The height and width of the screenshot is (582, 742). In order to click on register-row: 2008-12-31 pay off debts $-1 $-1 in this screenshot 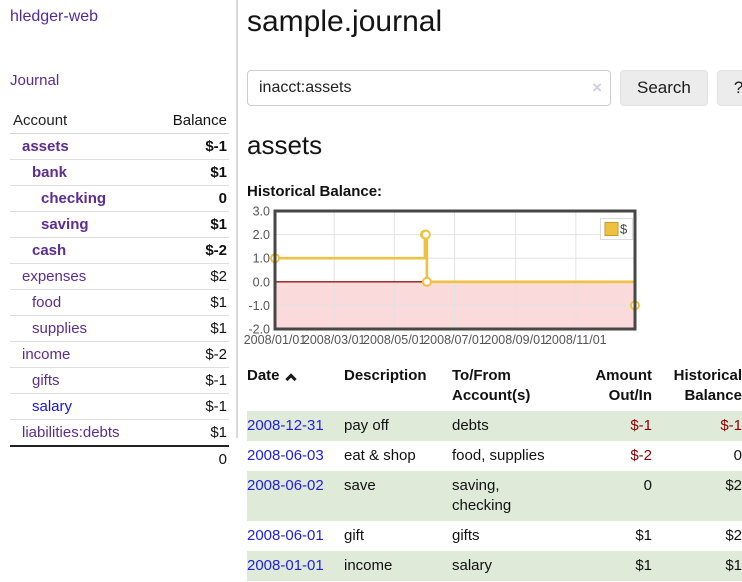, I will do `click(494, 426)`.